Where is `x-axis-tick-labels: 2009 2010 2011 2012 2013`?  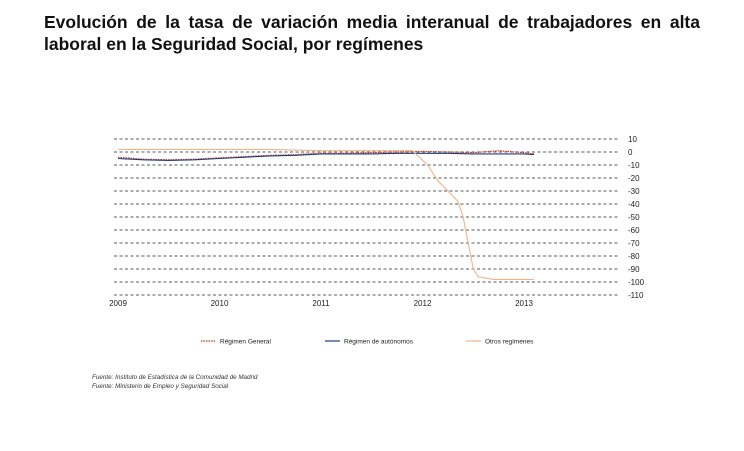
x-axis-tick-labels: 2009 2010 2011 2012 2013 is located at coordinates (321, 303).